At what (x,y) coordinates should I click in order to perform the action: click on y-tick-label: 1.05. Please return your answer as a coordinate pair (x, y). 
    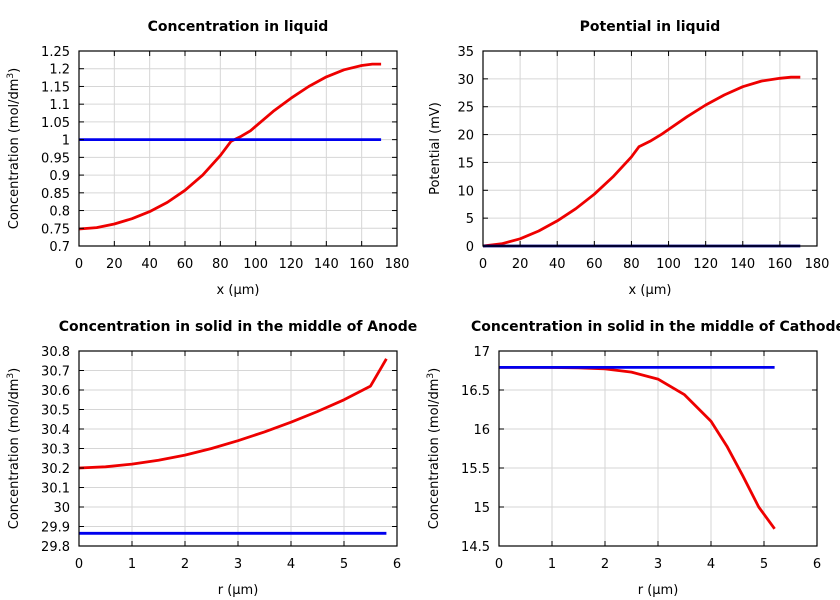
    Looking at the image, I should click on (55, 123).